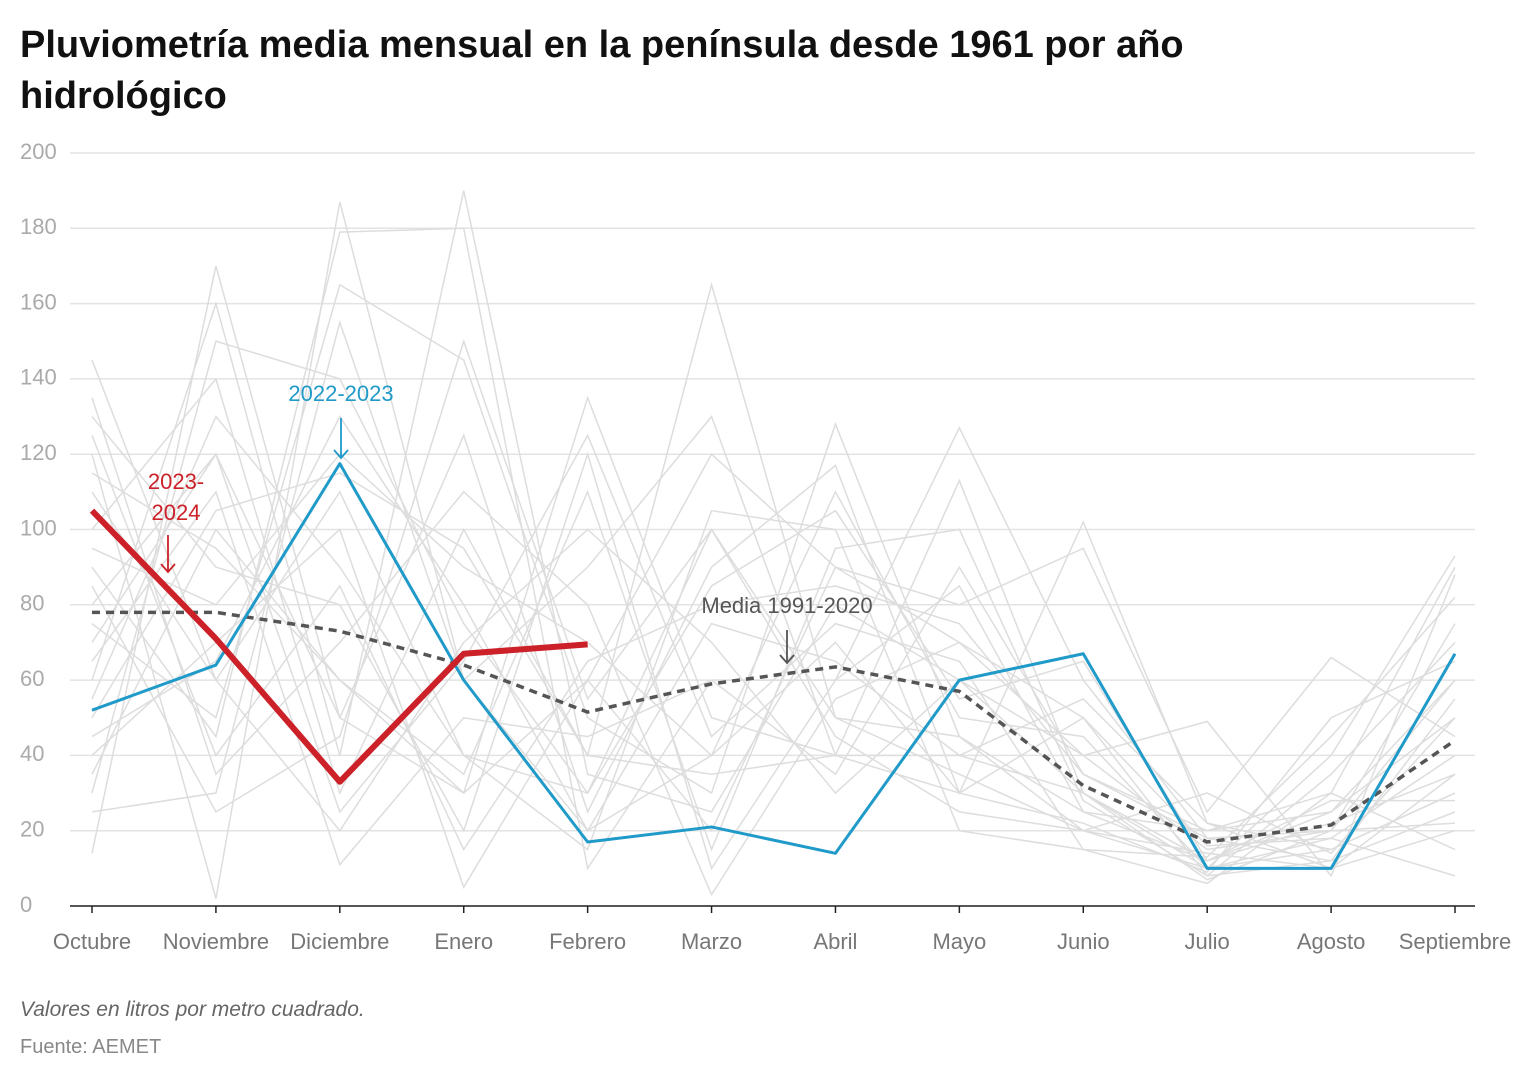  Describe the element at coordinates (38, 377) in the screenshot. I see `y-tick-label: 140` at that location.